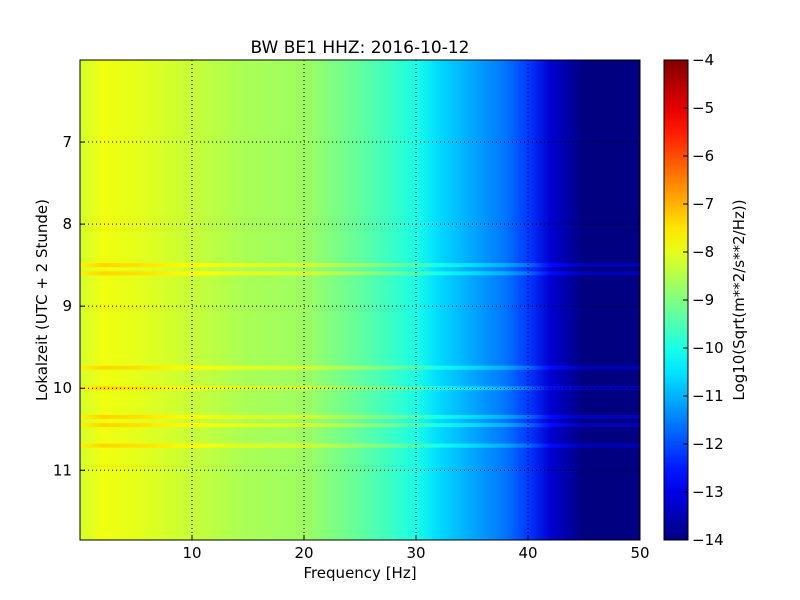 This screenshot has width=800, height=600. I want to click on y-tick-label: 11, so click(62, 470).